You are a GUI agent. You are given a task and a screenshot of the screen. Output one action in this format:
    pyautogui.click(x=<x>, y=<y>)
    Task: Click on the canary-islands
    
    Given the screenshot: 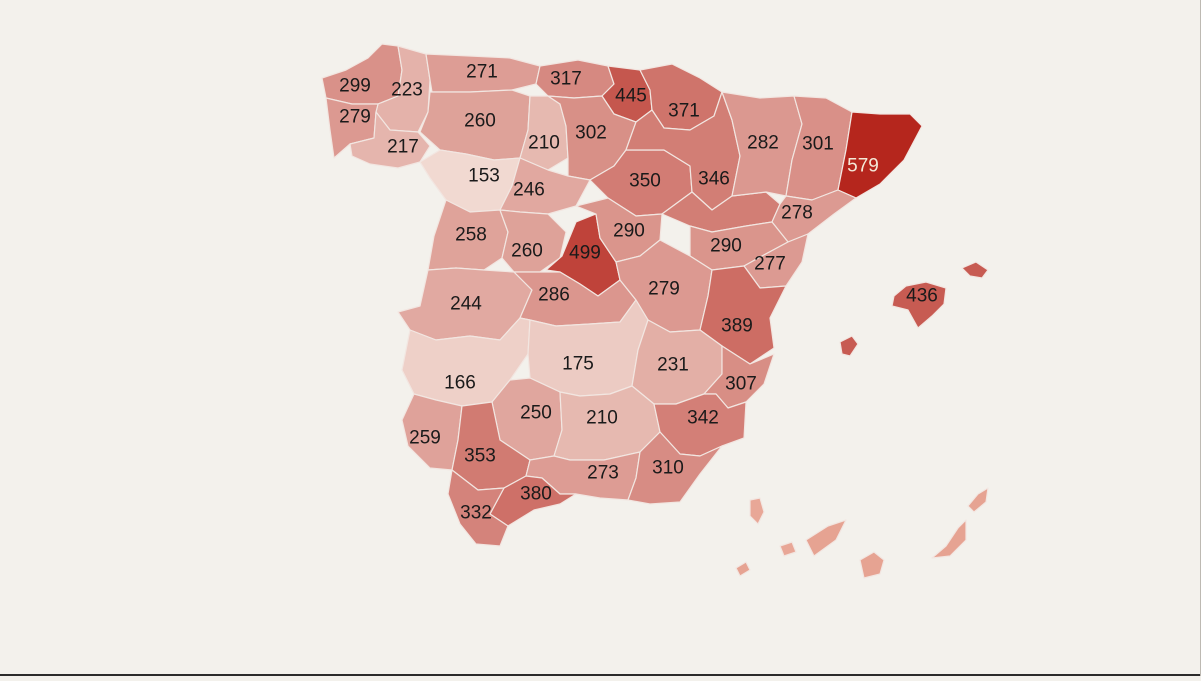 What is the action you would take?
    pyautogui.click(x=862, y=533)
    